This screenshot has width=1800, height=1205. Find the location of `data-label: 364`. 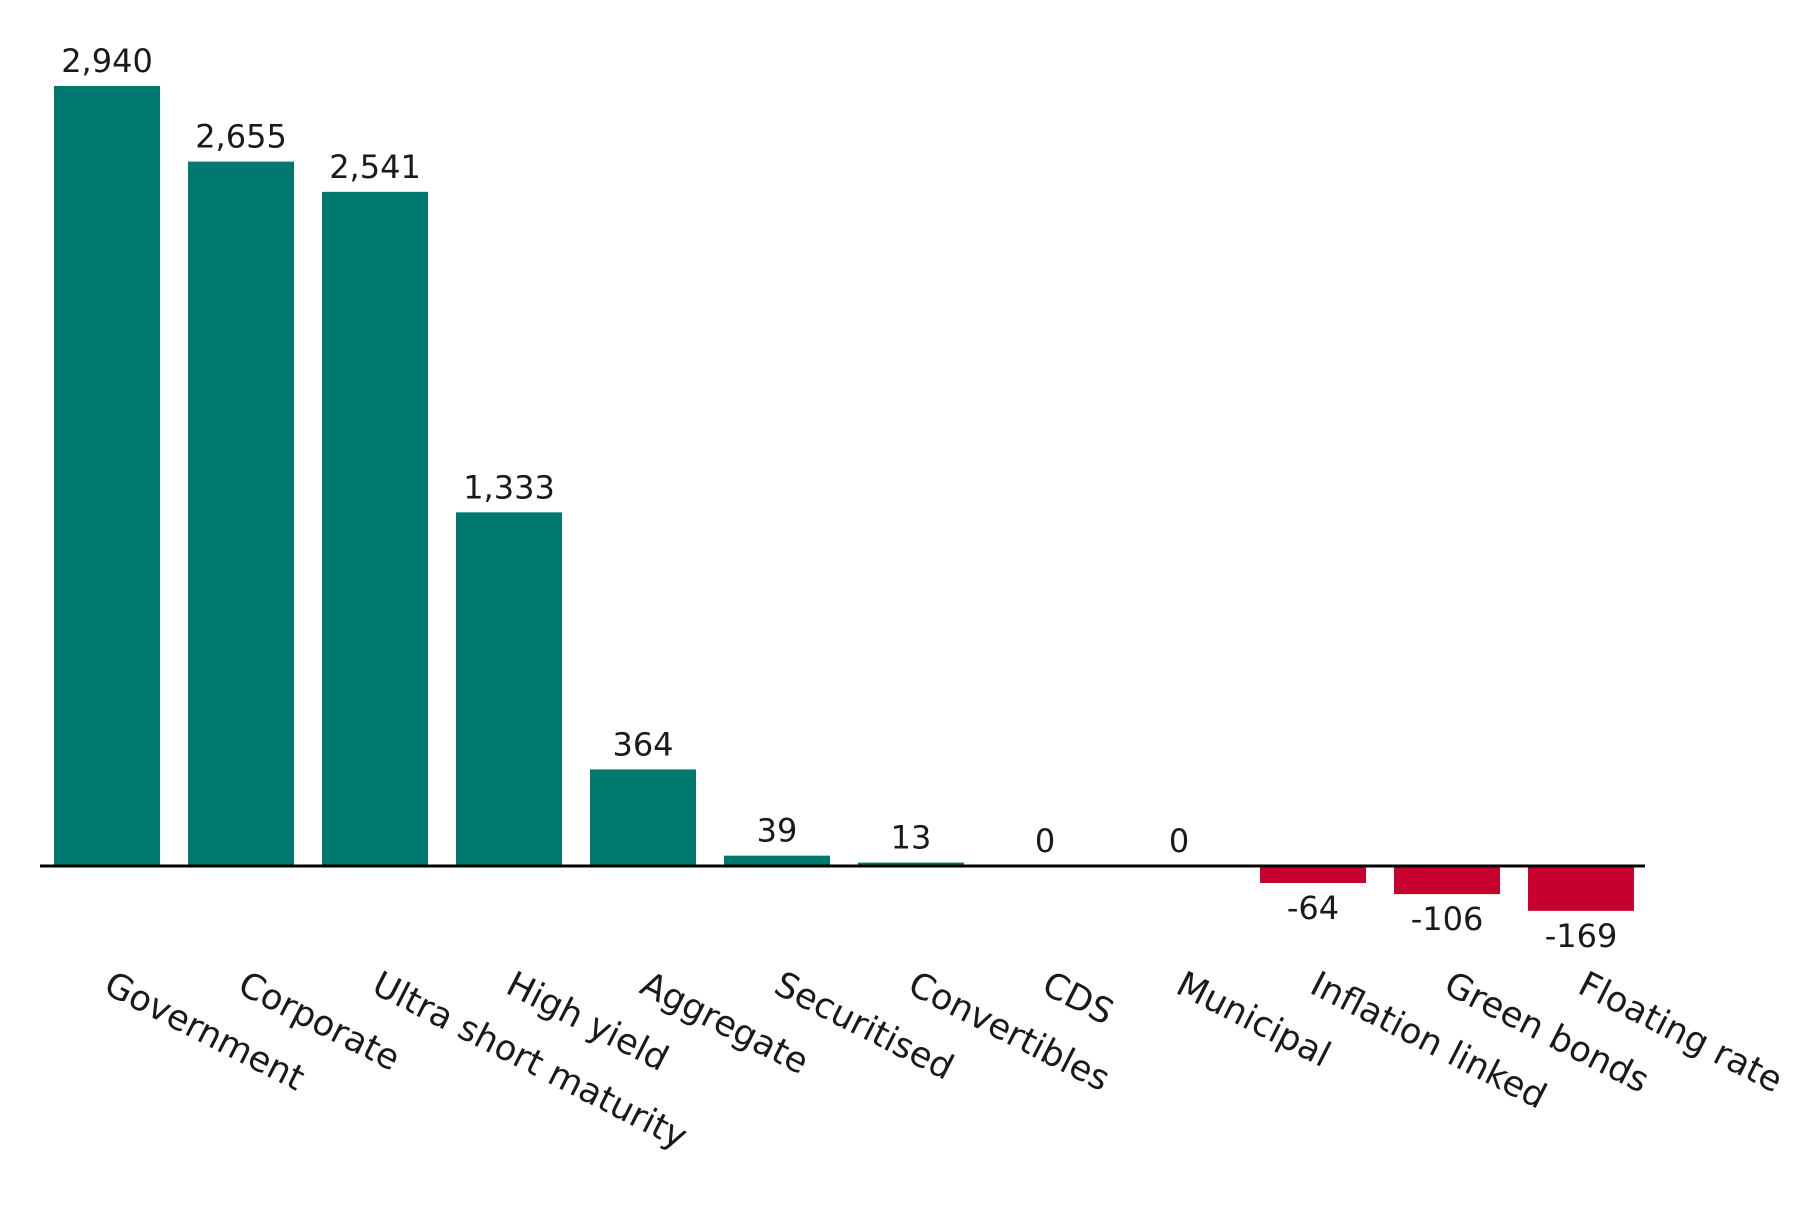

data-label: 364 is located at coordinates (642, 744).